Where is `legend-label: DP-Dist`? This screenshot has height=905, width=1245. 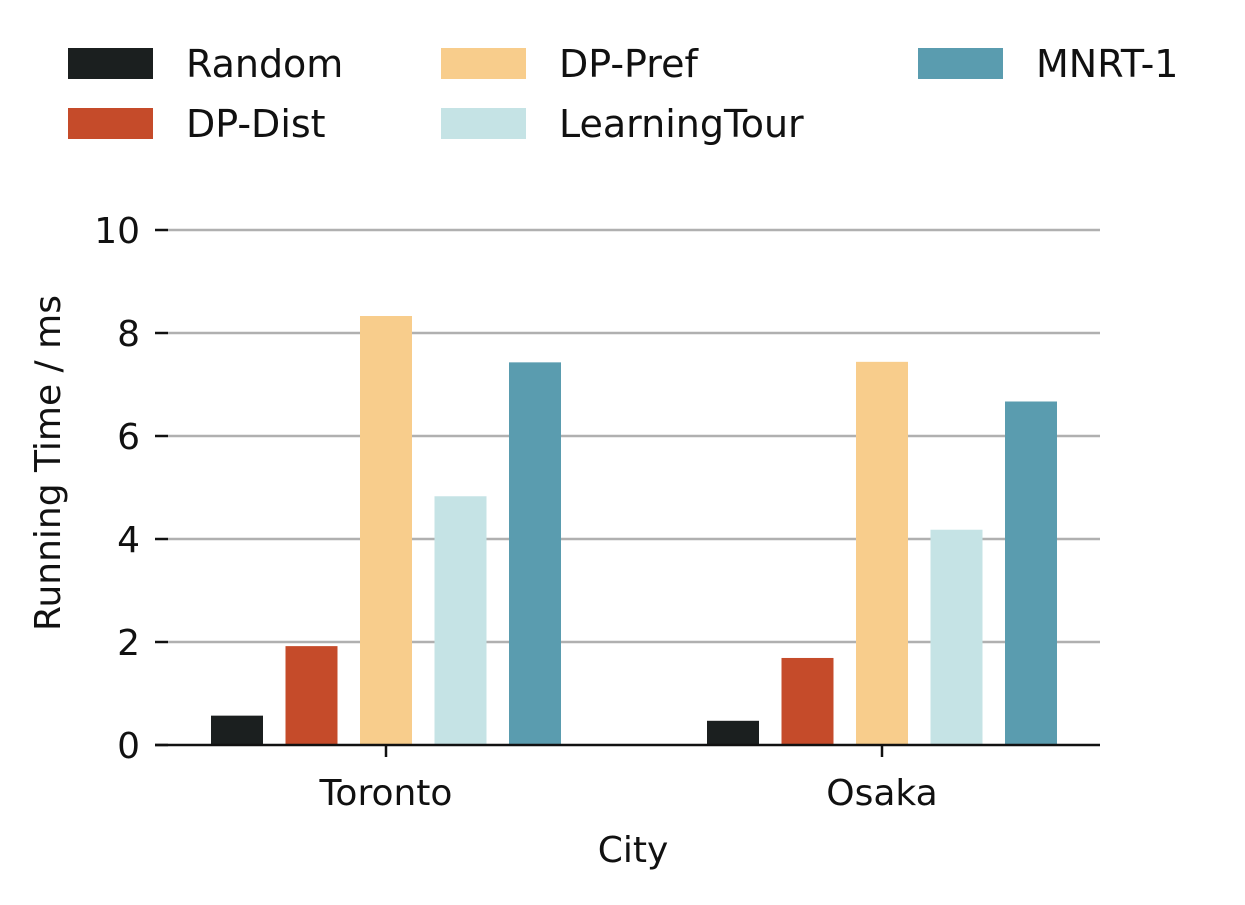
legend-label: DP-Dist is located at coordinates (256, 124).